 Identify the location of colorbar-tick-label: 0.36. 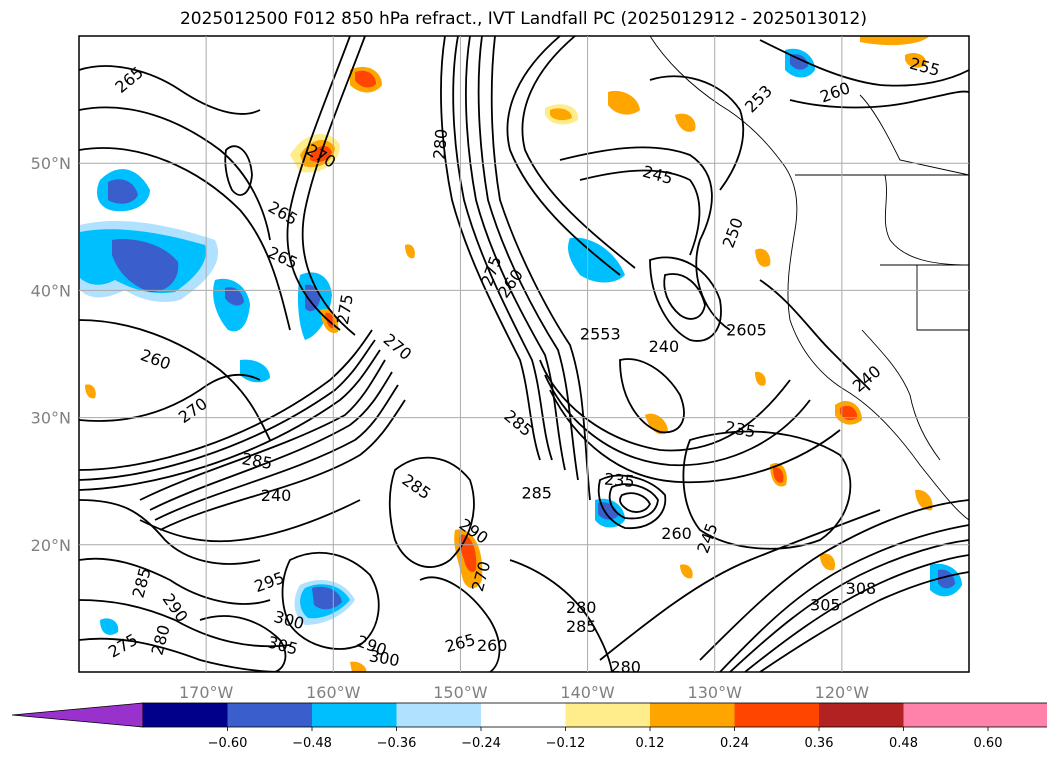
(819, 743).